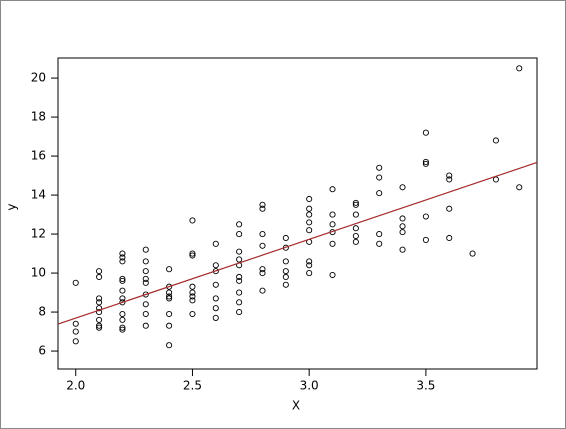 This screenshot has width=566, height=429. I want to click on y-tick-label: 6, so click(42, 351).